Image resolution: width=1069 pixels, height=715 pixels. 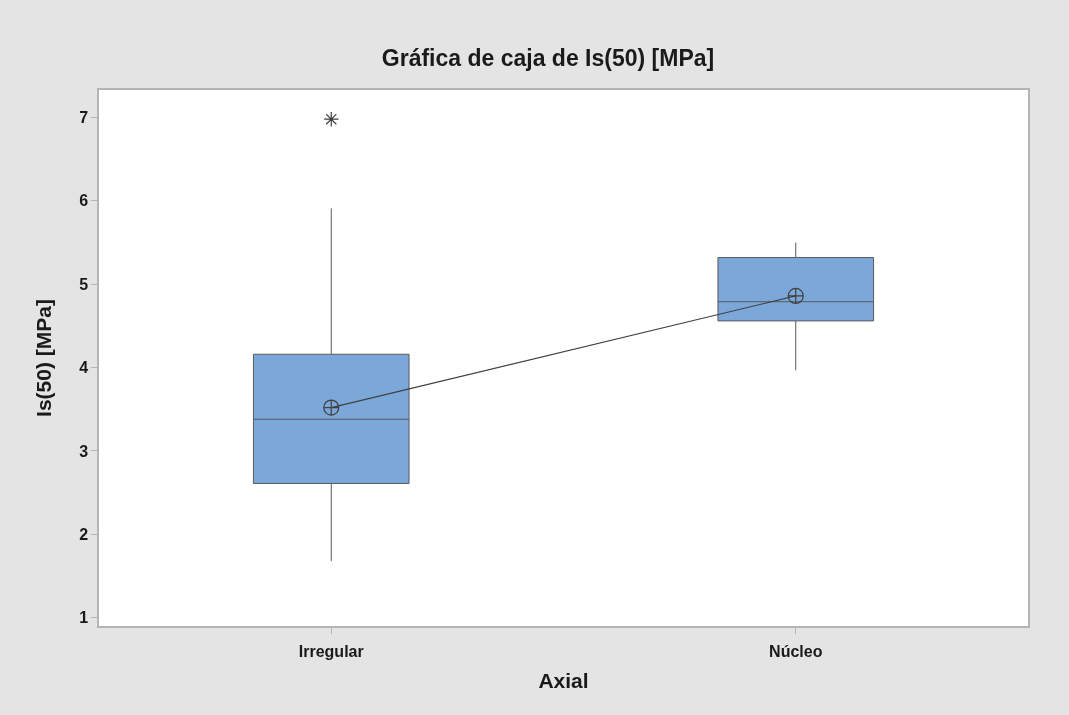 I want to click on x-axis-title: Axial, so click(x=563, y=680).